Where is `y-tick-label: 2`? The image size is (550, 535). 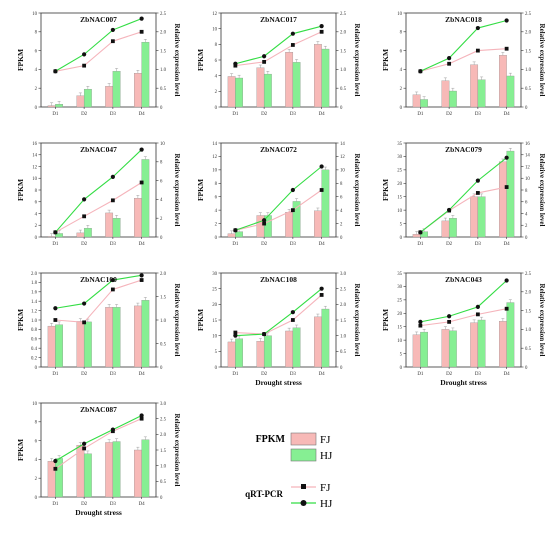
y-tick-label: 2 is located at coordinates (36, 226).